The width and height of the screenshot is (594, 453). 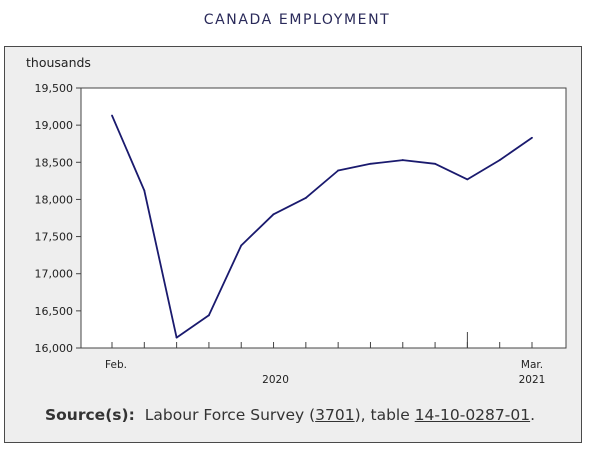 I want to click on source-label: Source(s):, so click(x=90, y=415).